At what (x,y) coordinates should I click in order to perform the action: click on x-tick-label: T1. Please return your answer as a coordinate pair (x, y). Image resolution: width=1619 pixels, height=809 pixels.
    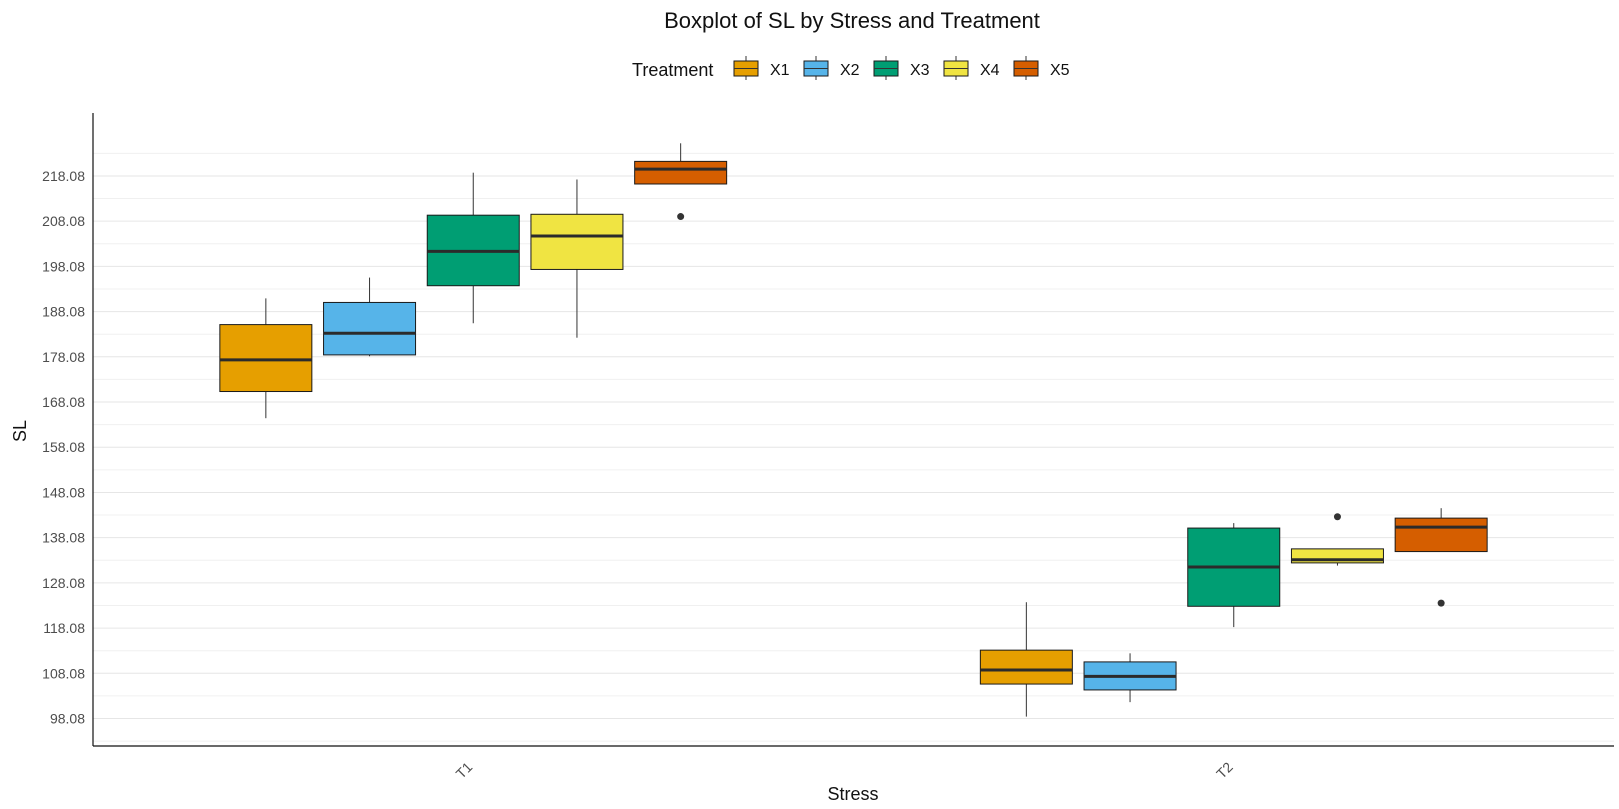
    Looking at the image, I should click on (464, 770).